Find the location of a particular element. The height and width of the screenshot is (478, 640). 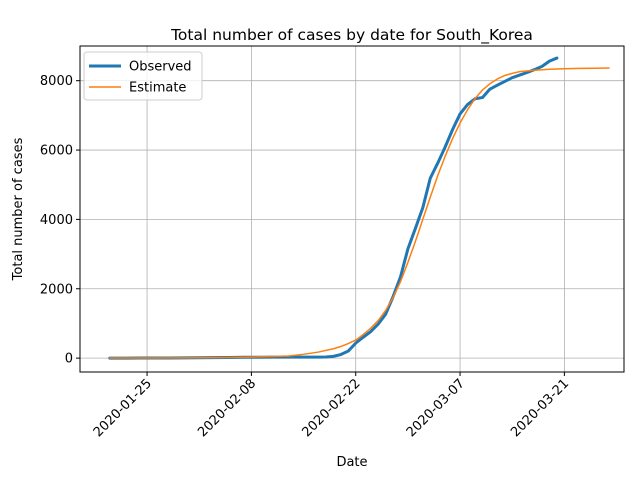

legend-box is located at coordinates (143, 76).